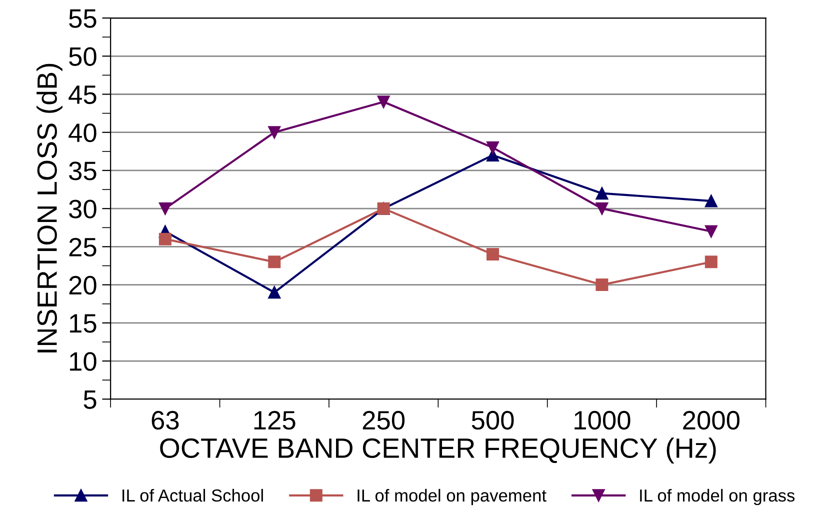  Describe the element at coordinates (49, 208) in the screenshot. I see `y-axis-title: INSERTION LOSS (dB)` at that location.